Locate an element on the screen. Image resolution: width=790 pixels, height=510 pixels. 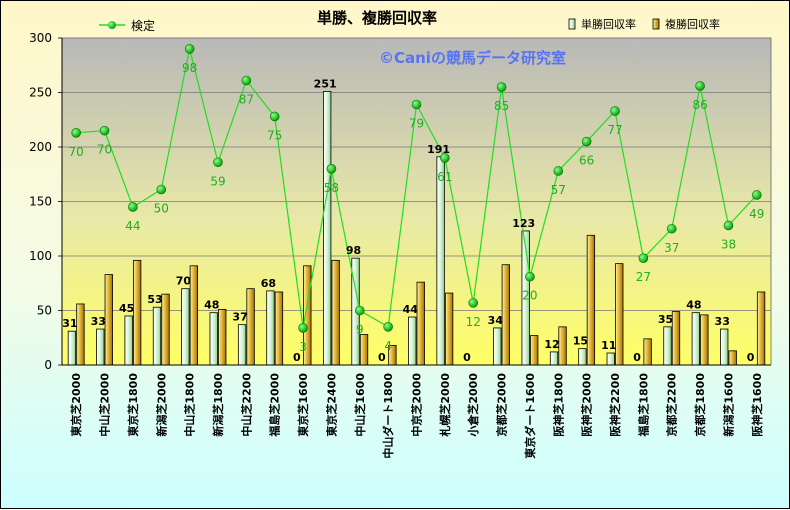
x-tick-label: 東京ダート1600 is located at coordinates (530, 416).